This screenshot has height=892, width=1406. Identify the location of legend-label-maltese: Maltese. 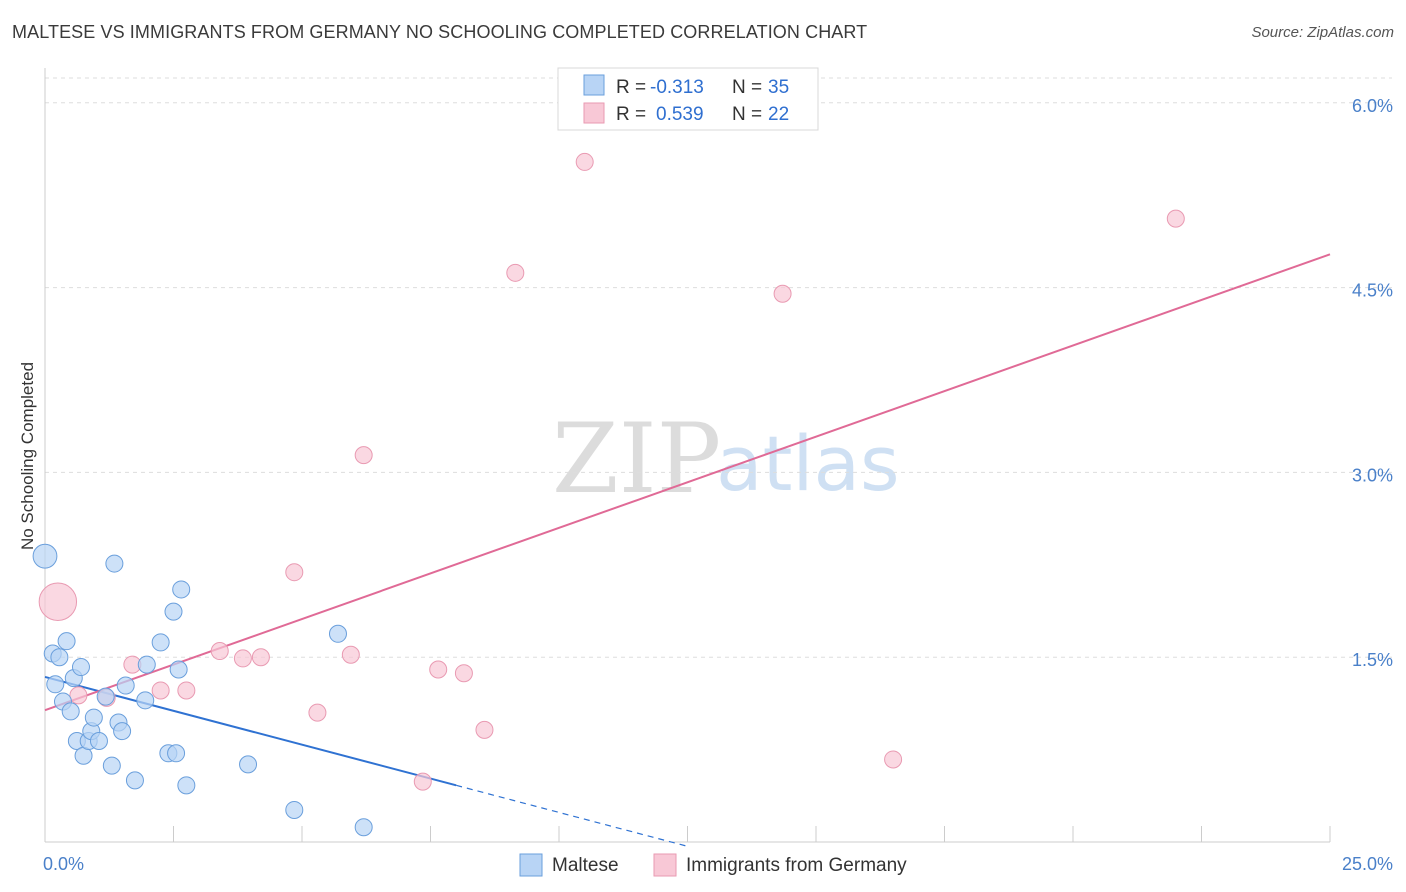
(585, 865).